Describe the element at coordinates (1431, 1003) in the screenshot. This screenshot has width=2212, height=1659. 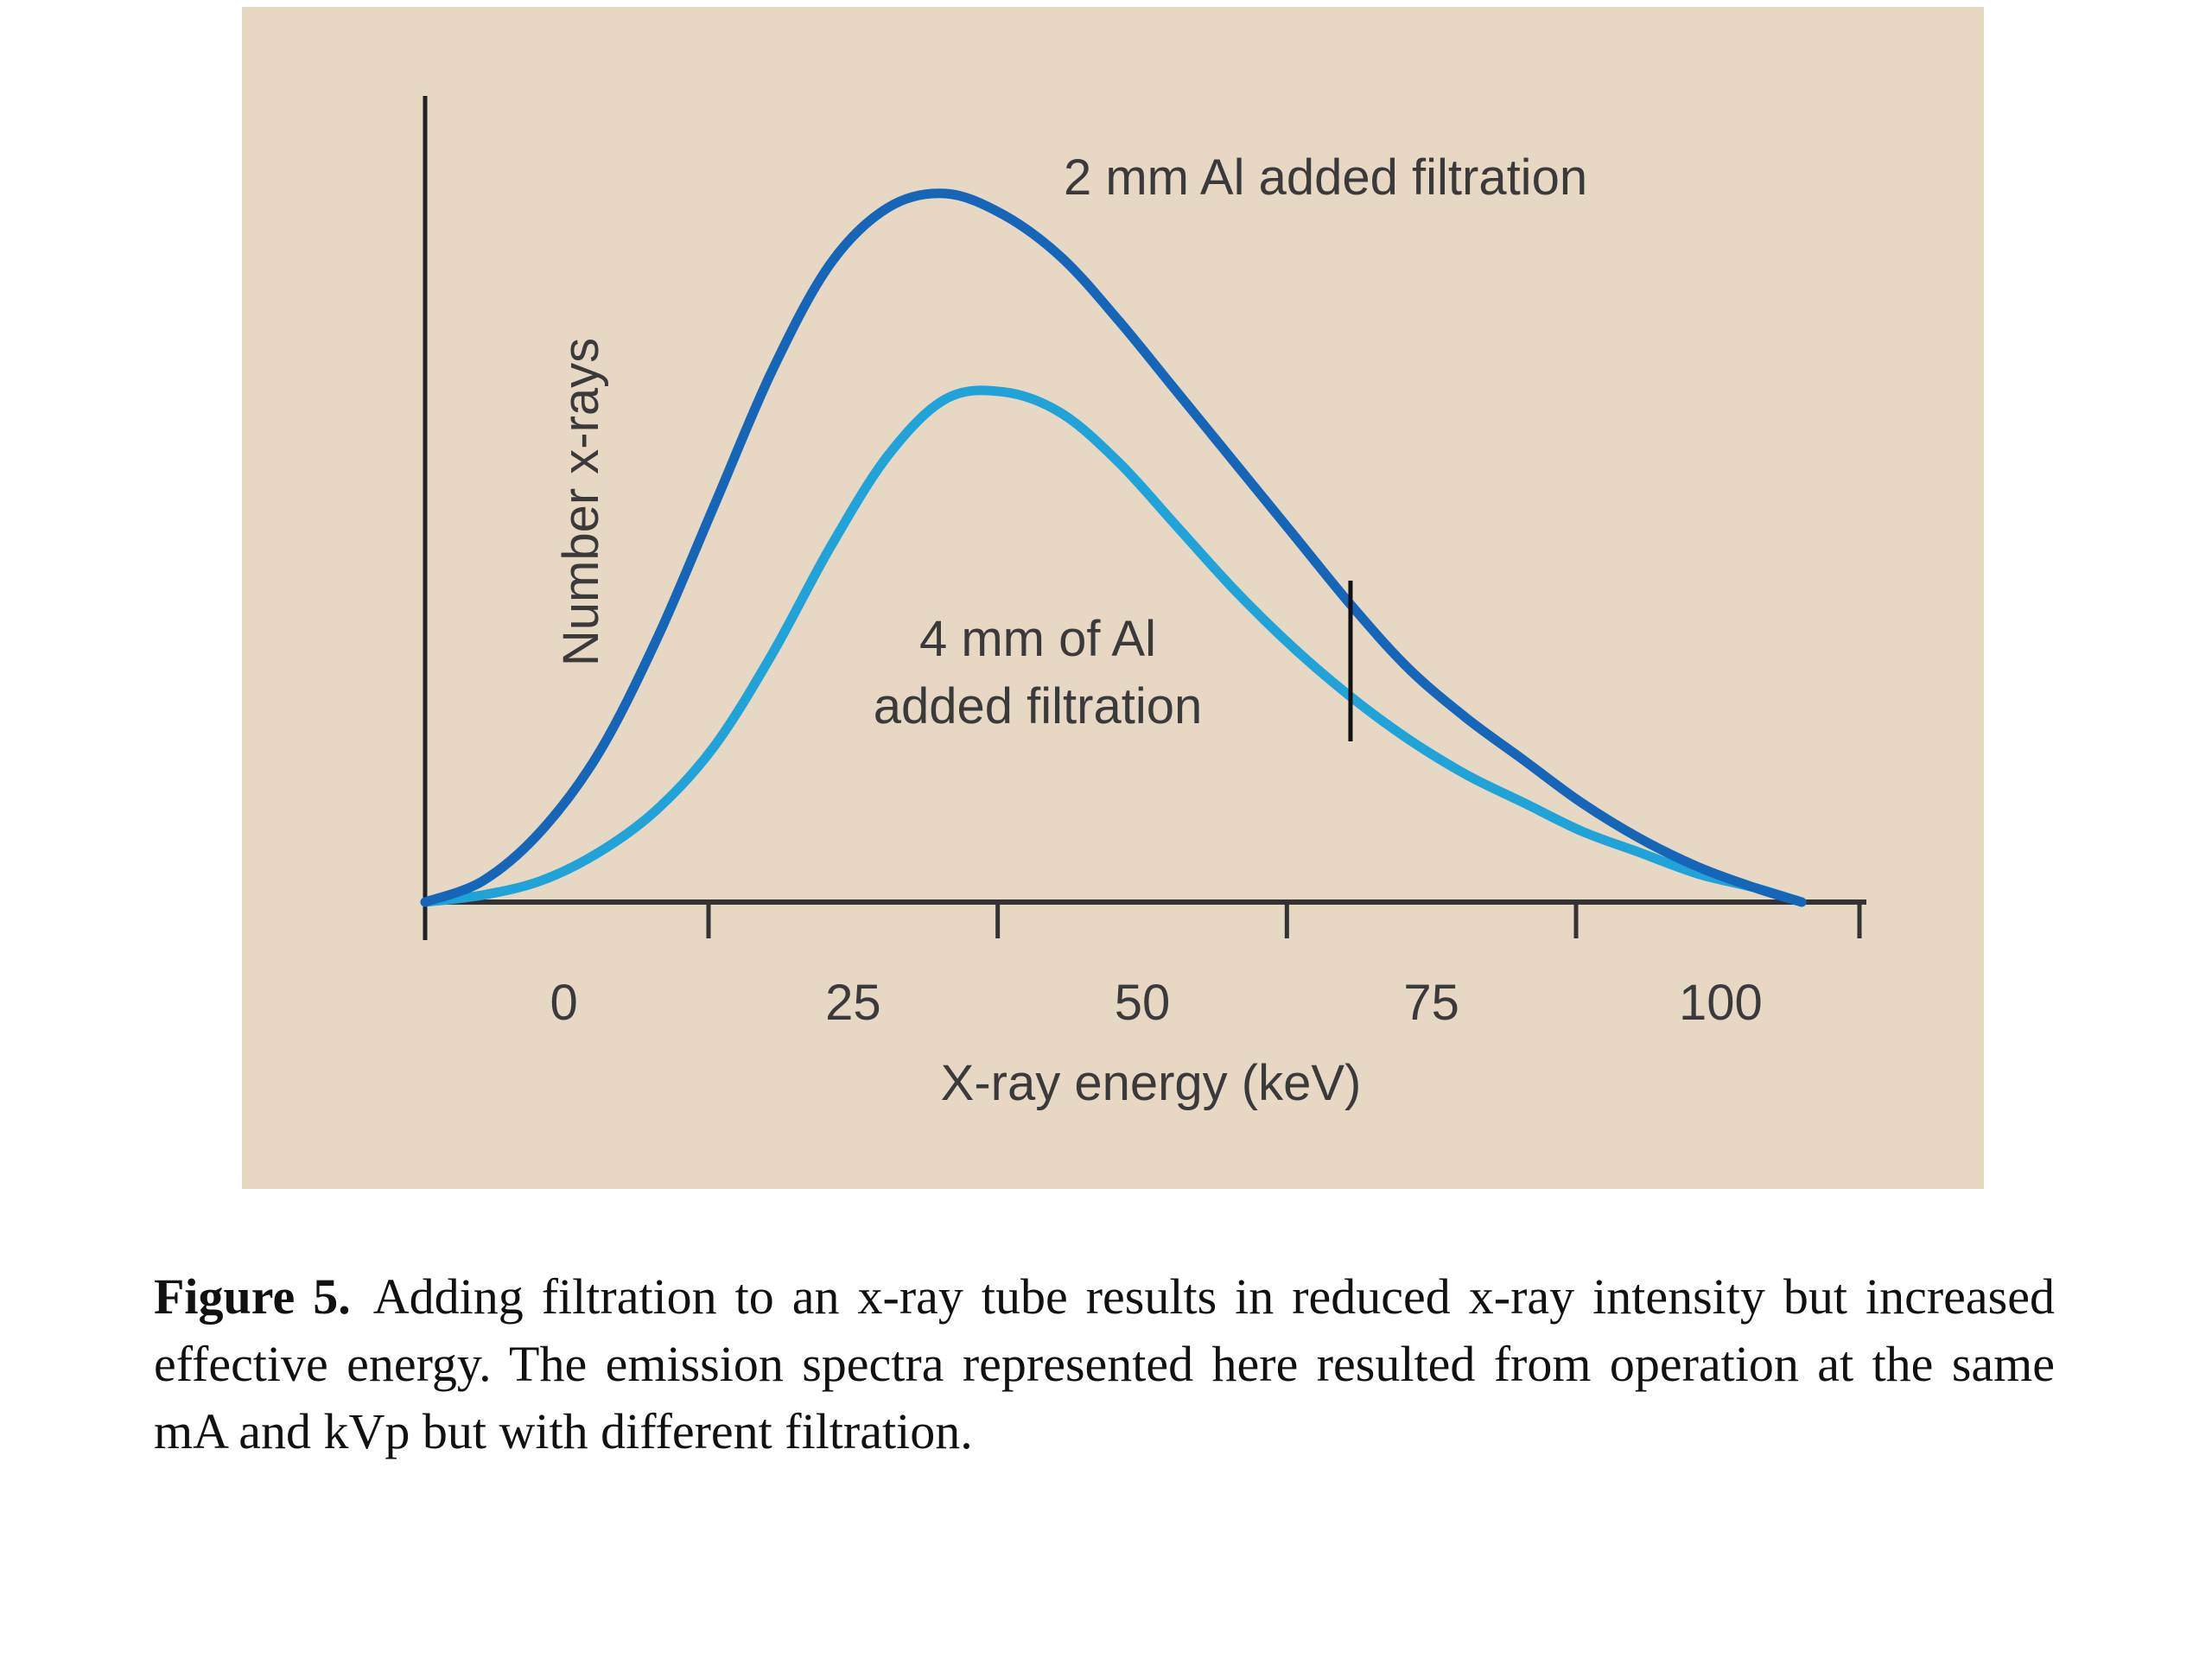
I see `x-tick-label: 75` at that location.